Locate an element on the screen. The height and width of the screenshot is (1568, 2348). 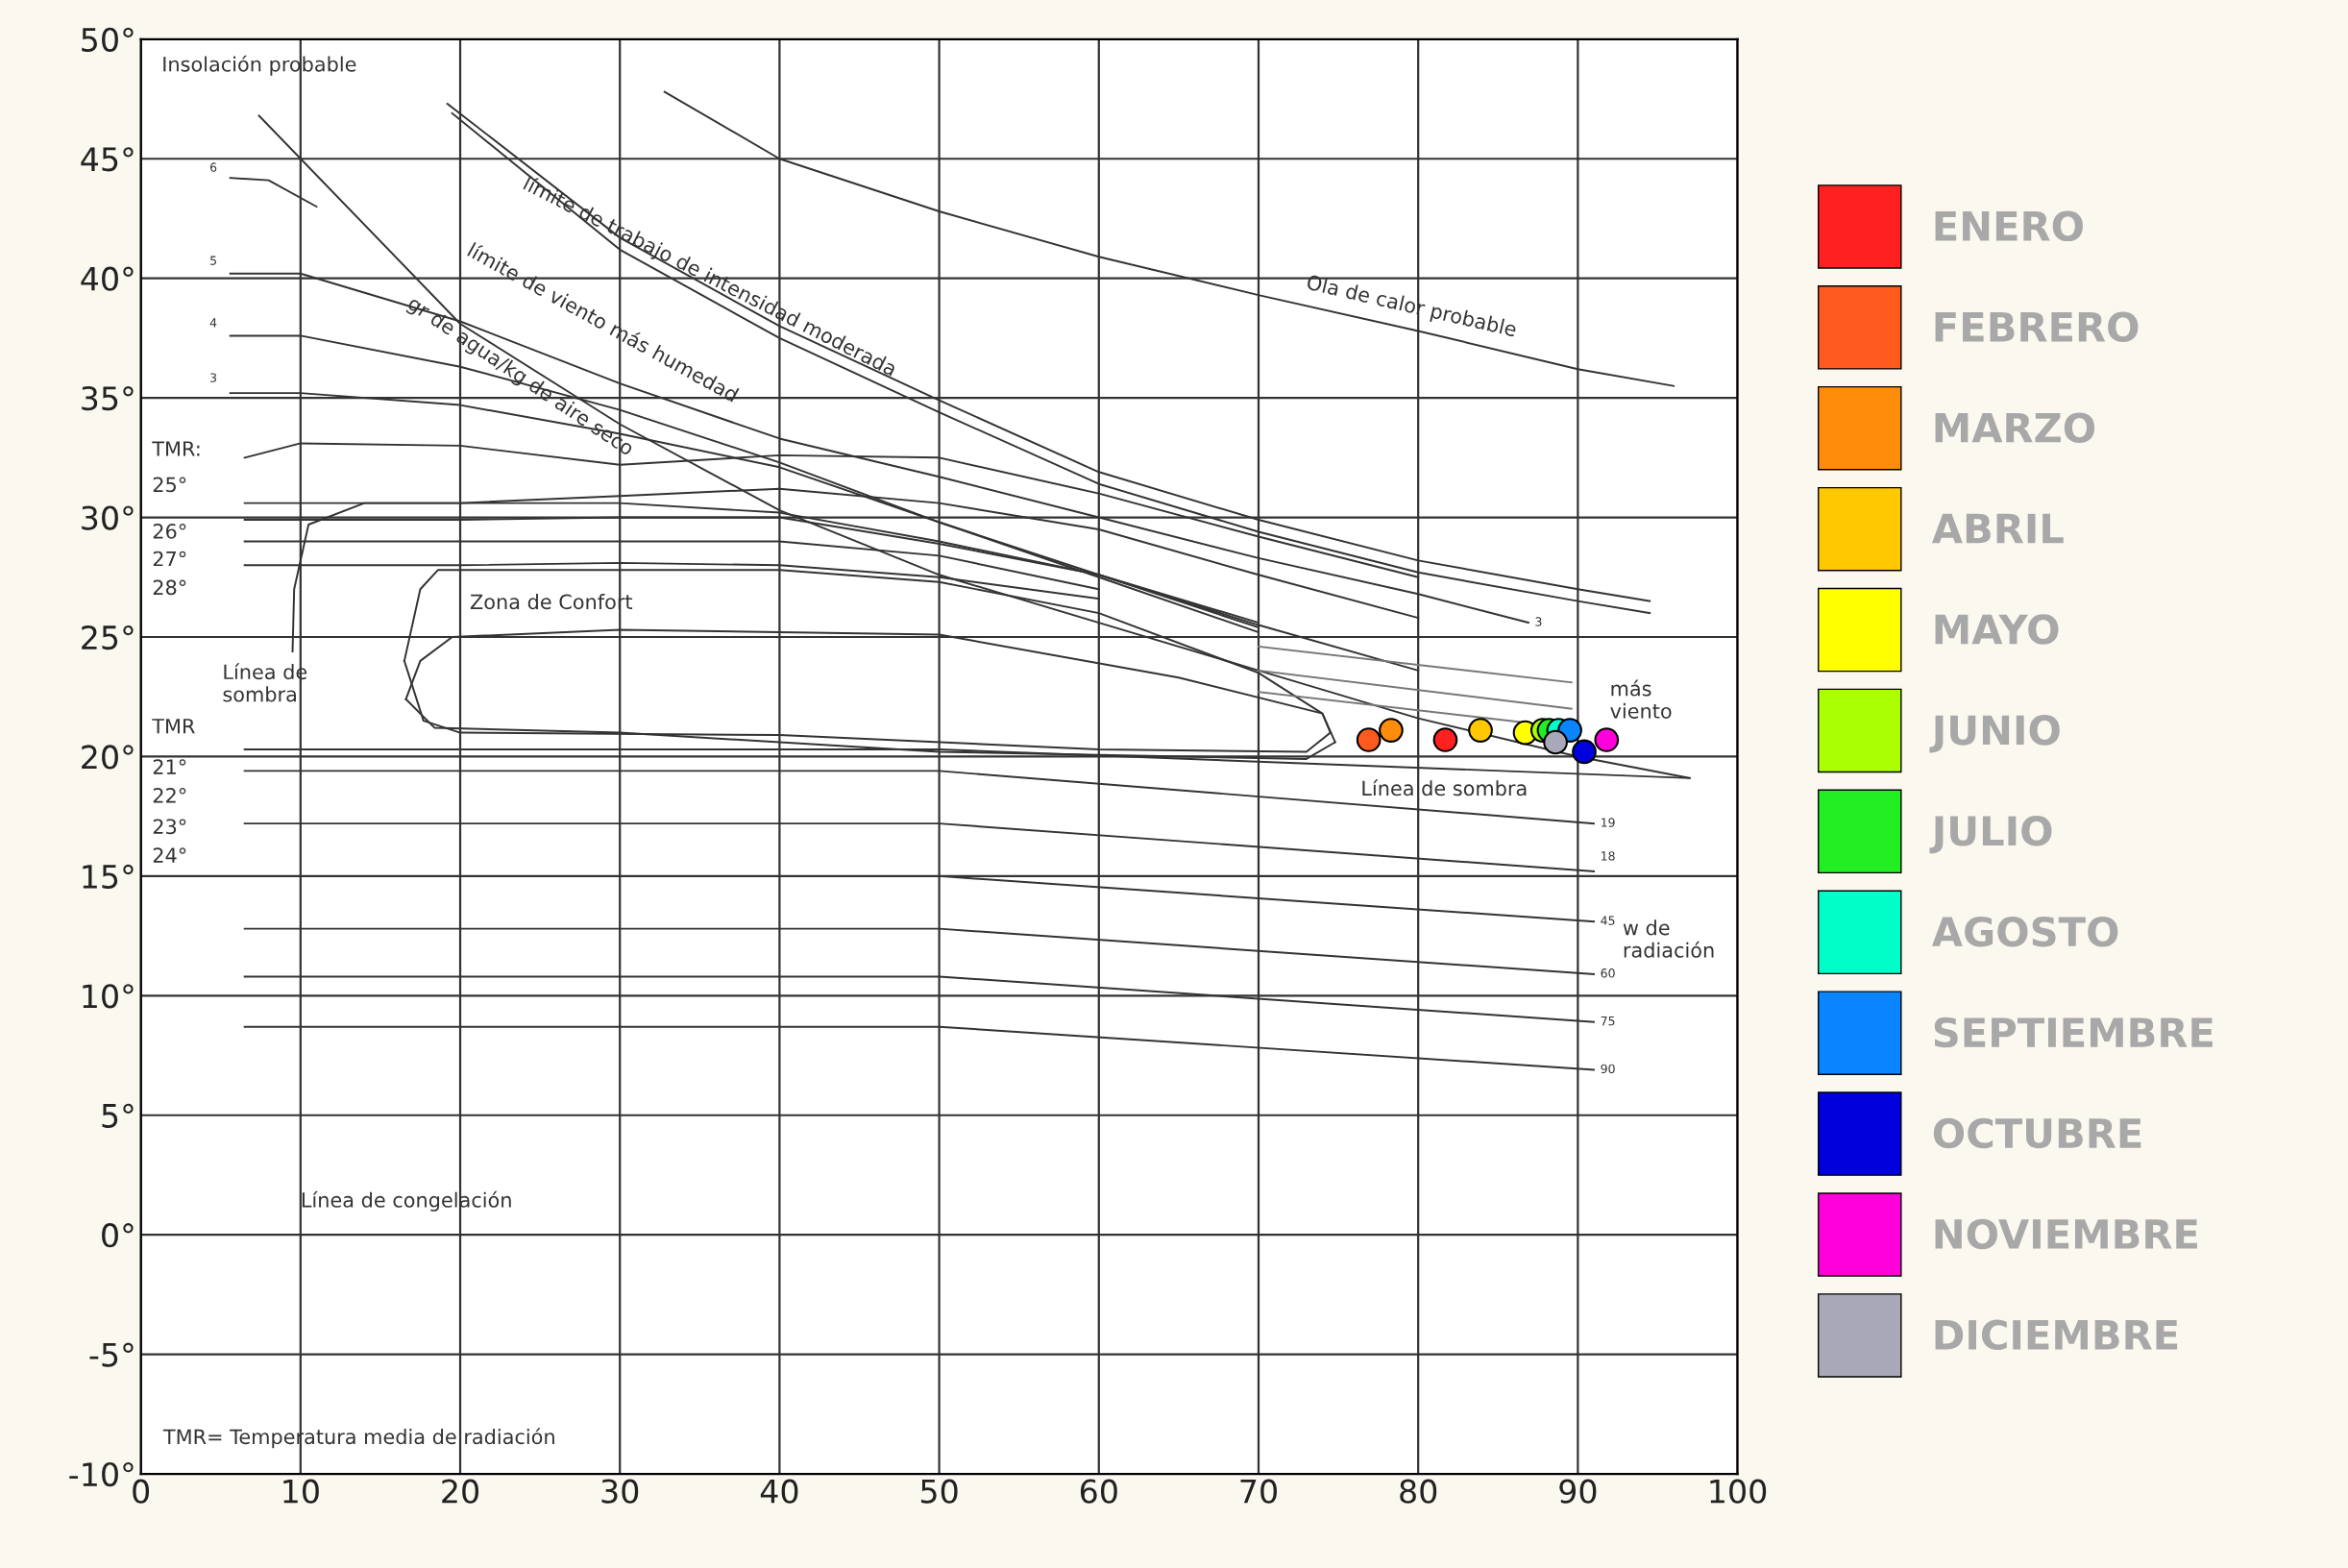
y-tick-label: 0° is located at coordinates (118, 1236).